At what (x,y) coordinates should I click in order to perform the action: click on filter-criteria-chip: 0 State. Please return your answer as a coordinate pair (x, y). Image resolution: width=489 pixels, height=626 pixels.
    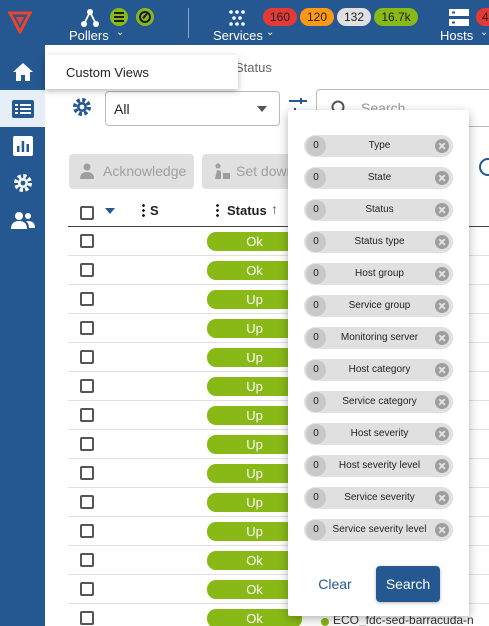
    Looking at the image, I should click on (378, 178).